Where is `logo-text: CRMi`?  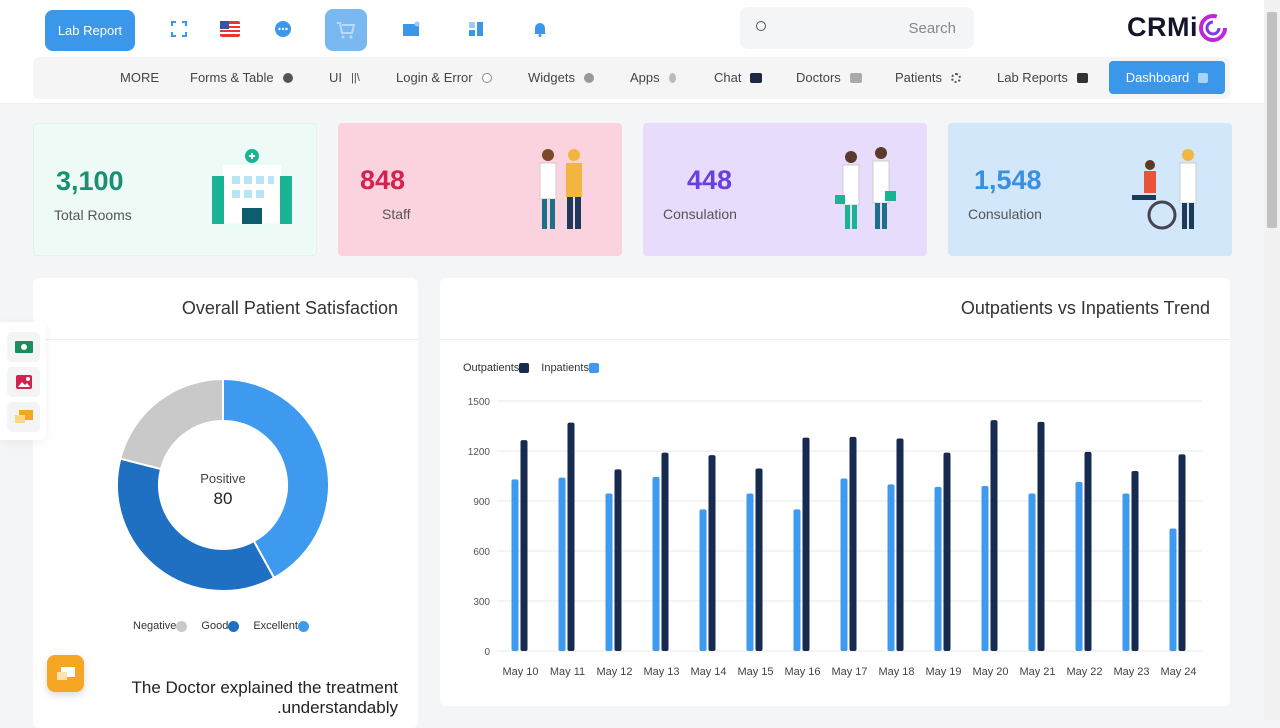
logo-text: CRMi is located at coordinates (1162, 27).